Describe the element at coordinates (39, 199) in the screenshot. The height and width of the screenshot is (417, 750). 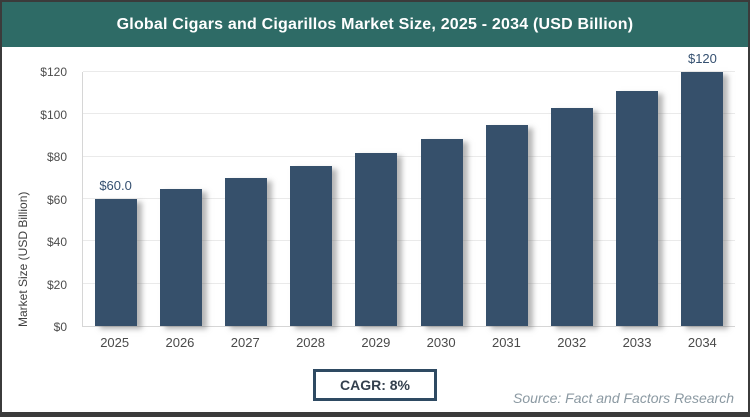
I see `y-axis: $0 $20 $40 $60 $80 $100 $120` at that location.